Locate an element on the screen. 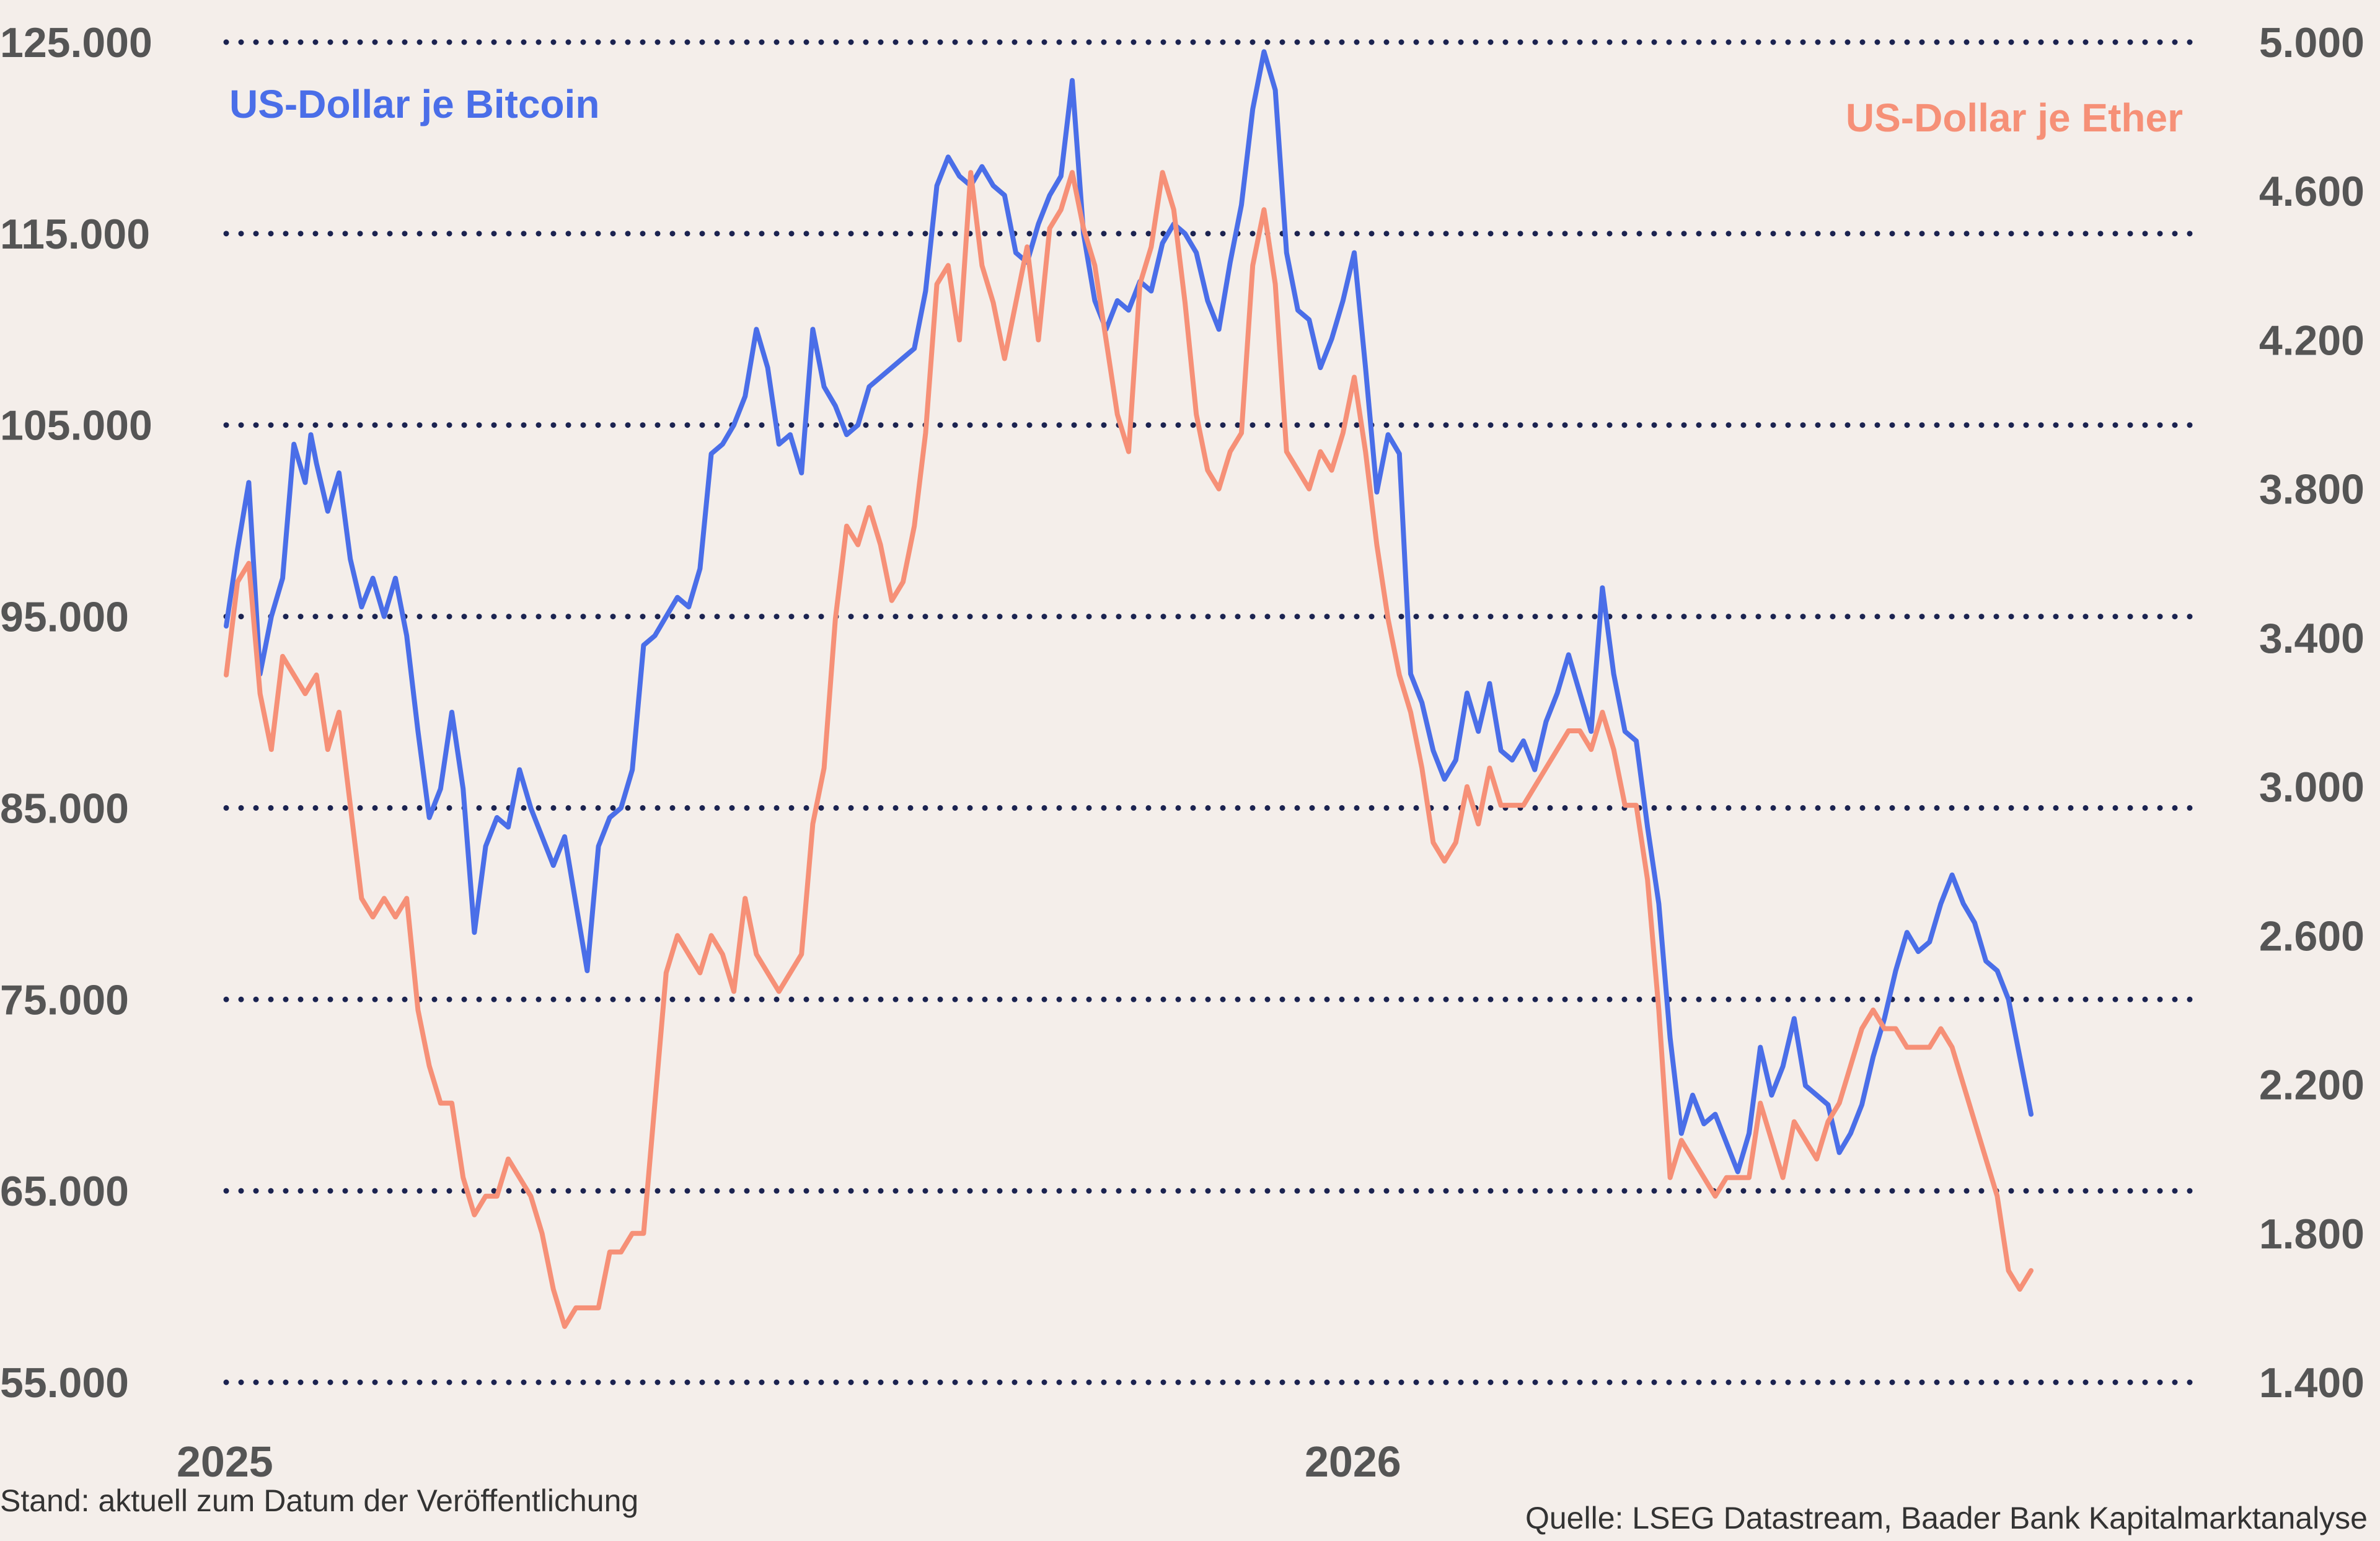 The height and width of the screenshot is (1541, 2380). right-tick-label: 5.000 is located at coordinates (2312, 42).